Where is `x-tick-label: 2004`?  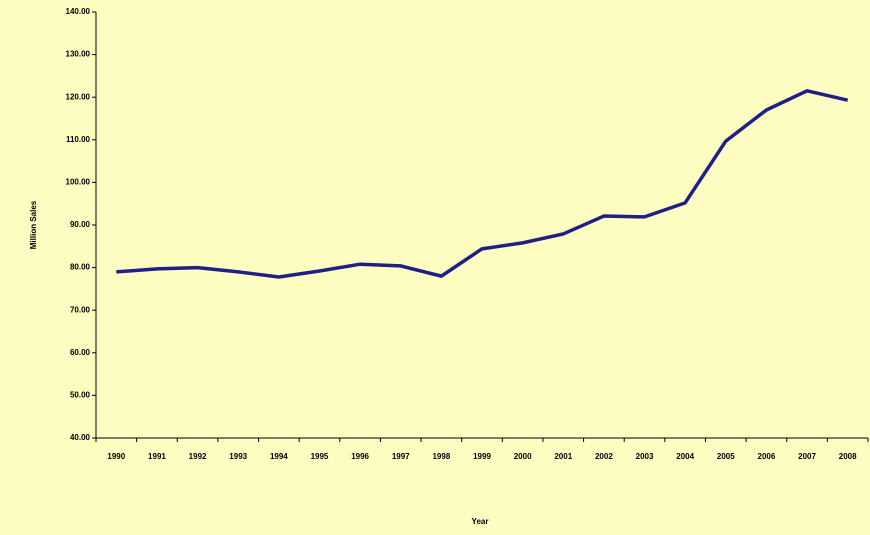 x-tick-label: 2004 is located at coordinates (685, 456).